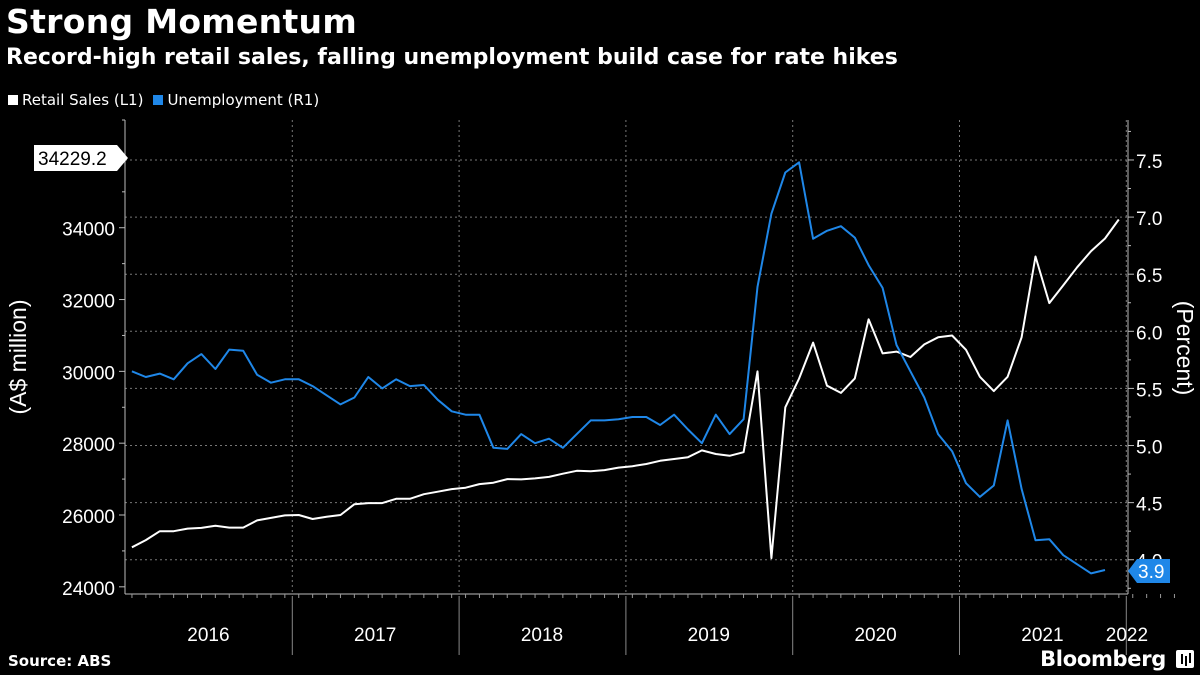 This screenshot has height=675, width=1200. I want to click on year-label-2021: 2021, so click(1042, 635).